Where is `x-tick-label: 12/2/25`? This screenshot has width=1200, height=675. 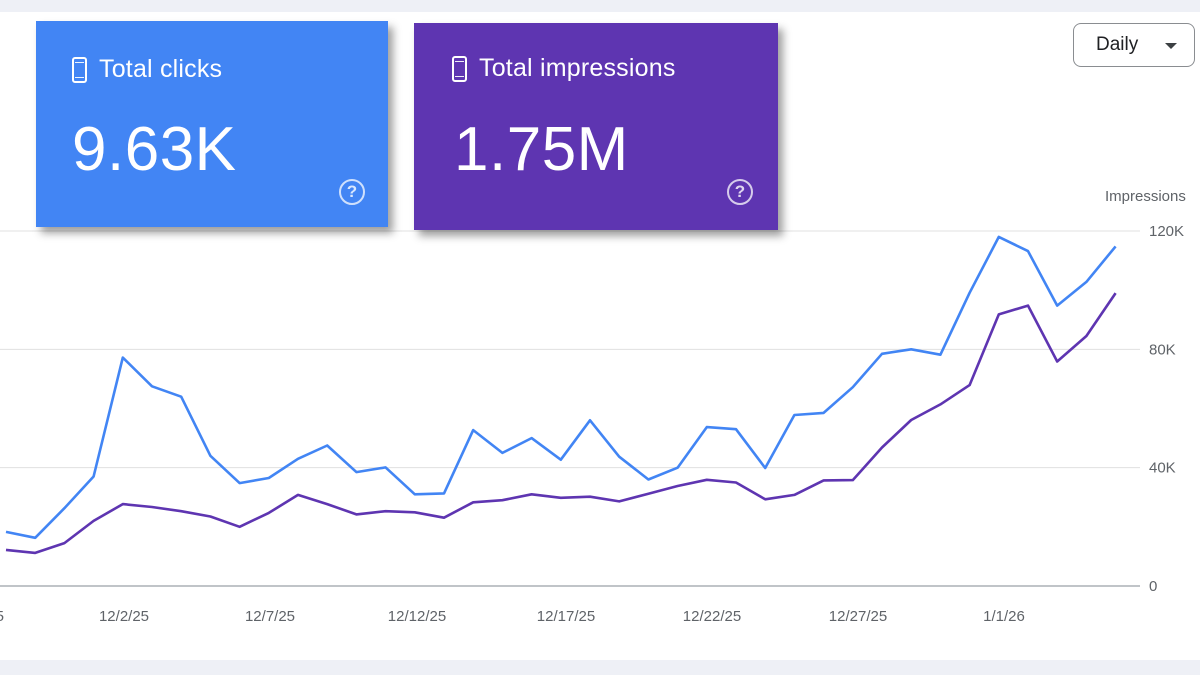 x-tick-label: 12/2/25 is located at coordinates (124, 616).